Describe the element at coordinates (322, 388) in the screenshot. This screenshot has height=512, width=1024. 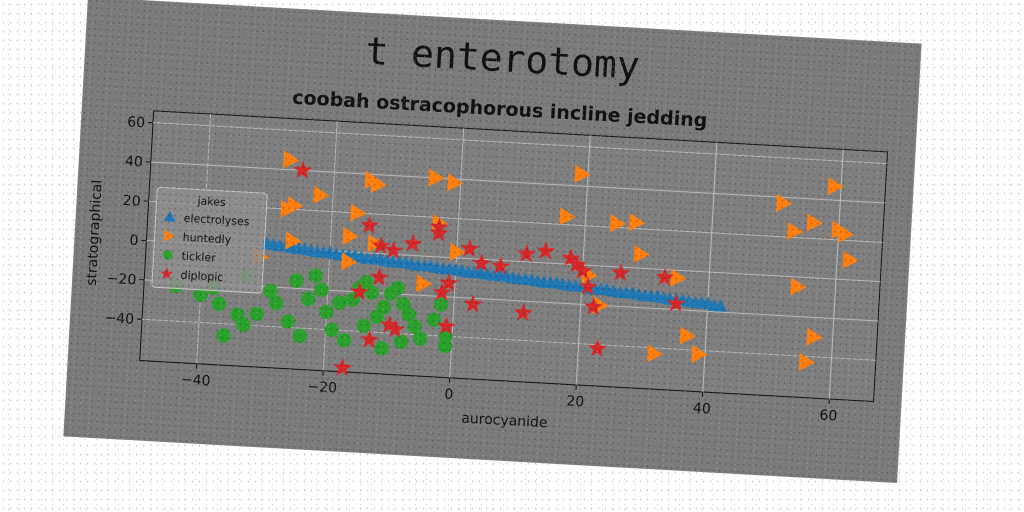
I see `x-tick-label: −20` at that location.